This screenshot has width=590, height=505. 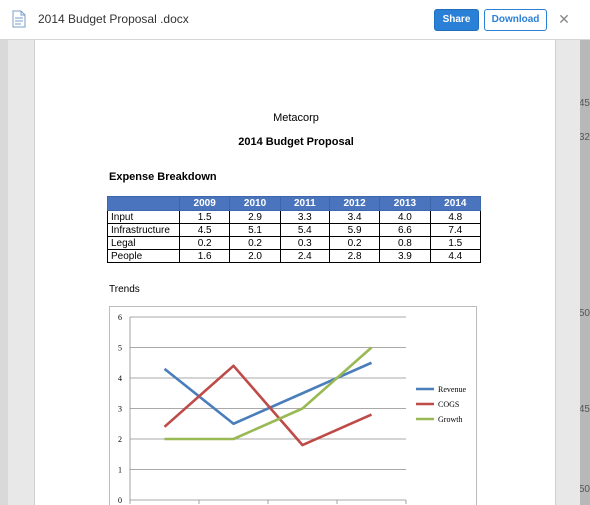 I want to click on series-line-revenue, so click(x=268, y=393).